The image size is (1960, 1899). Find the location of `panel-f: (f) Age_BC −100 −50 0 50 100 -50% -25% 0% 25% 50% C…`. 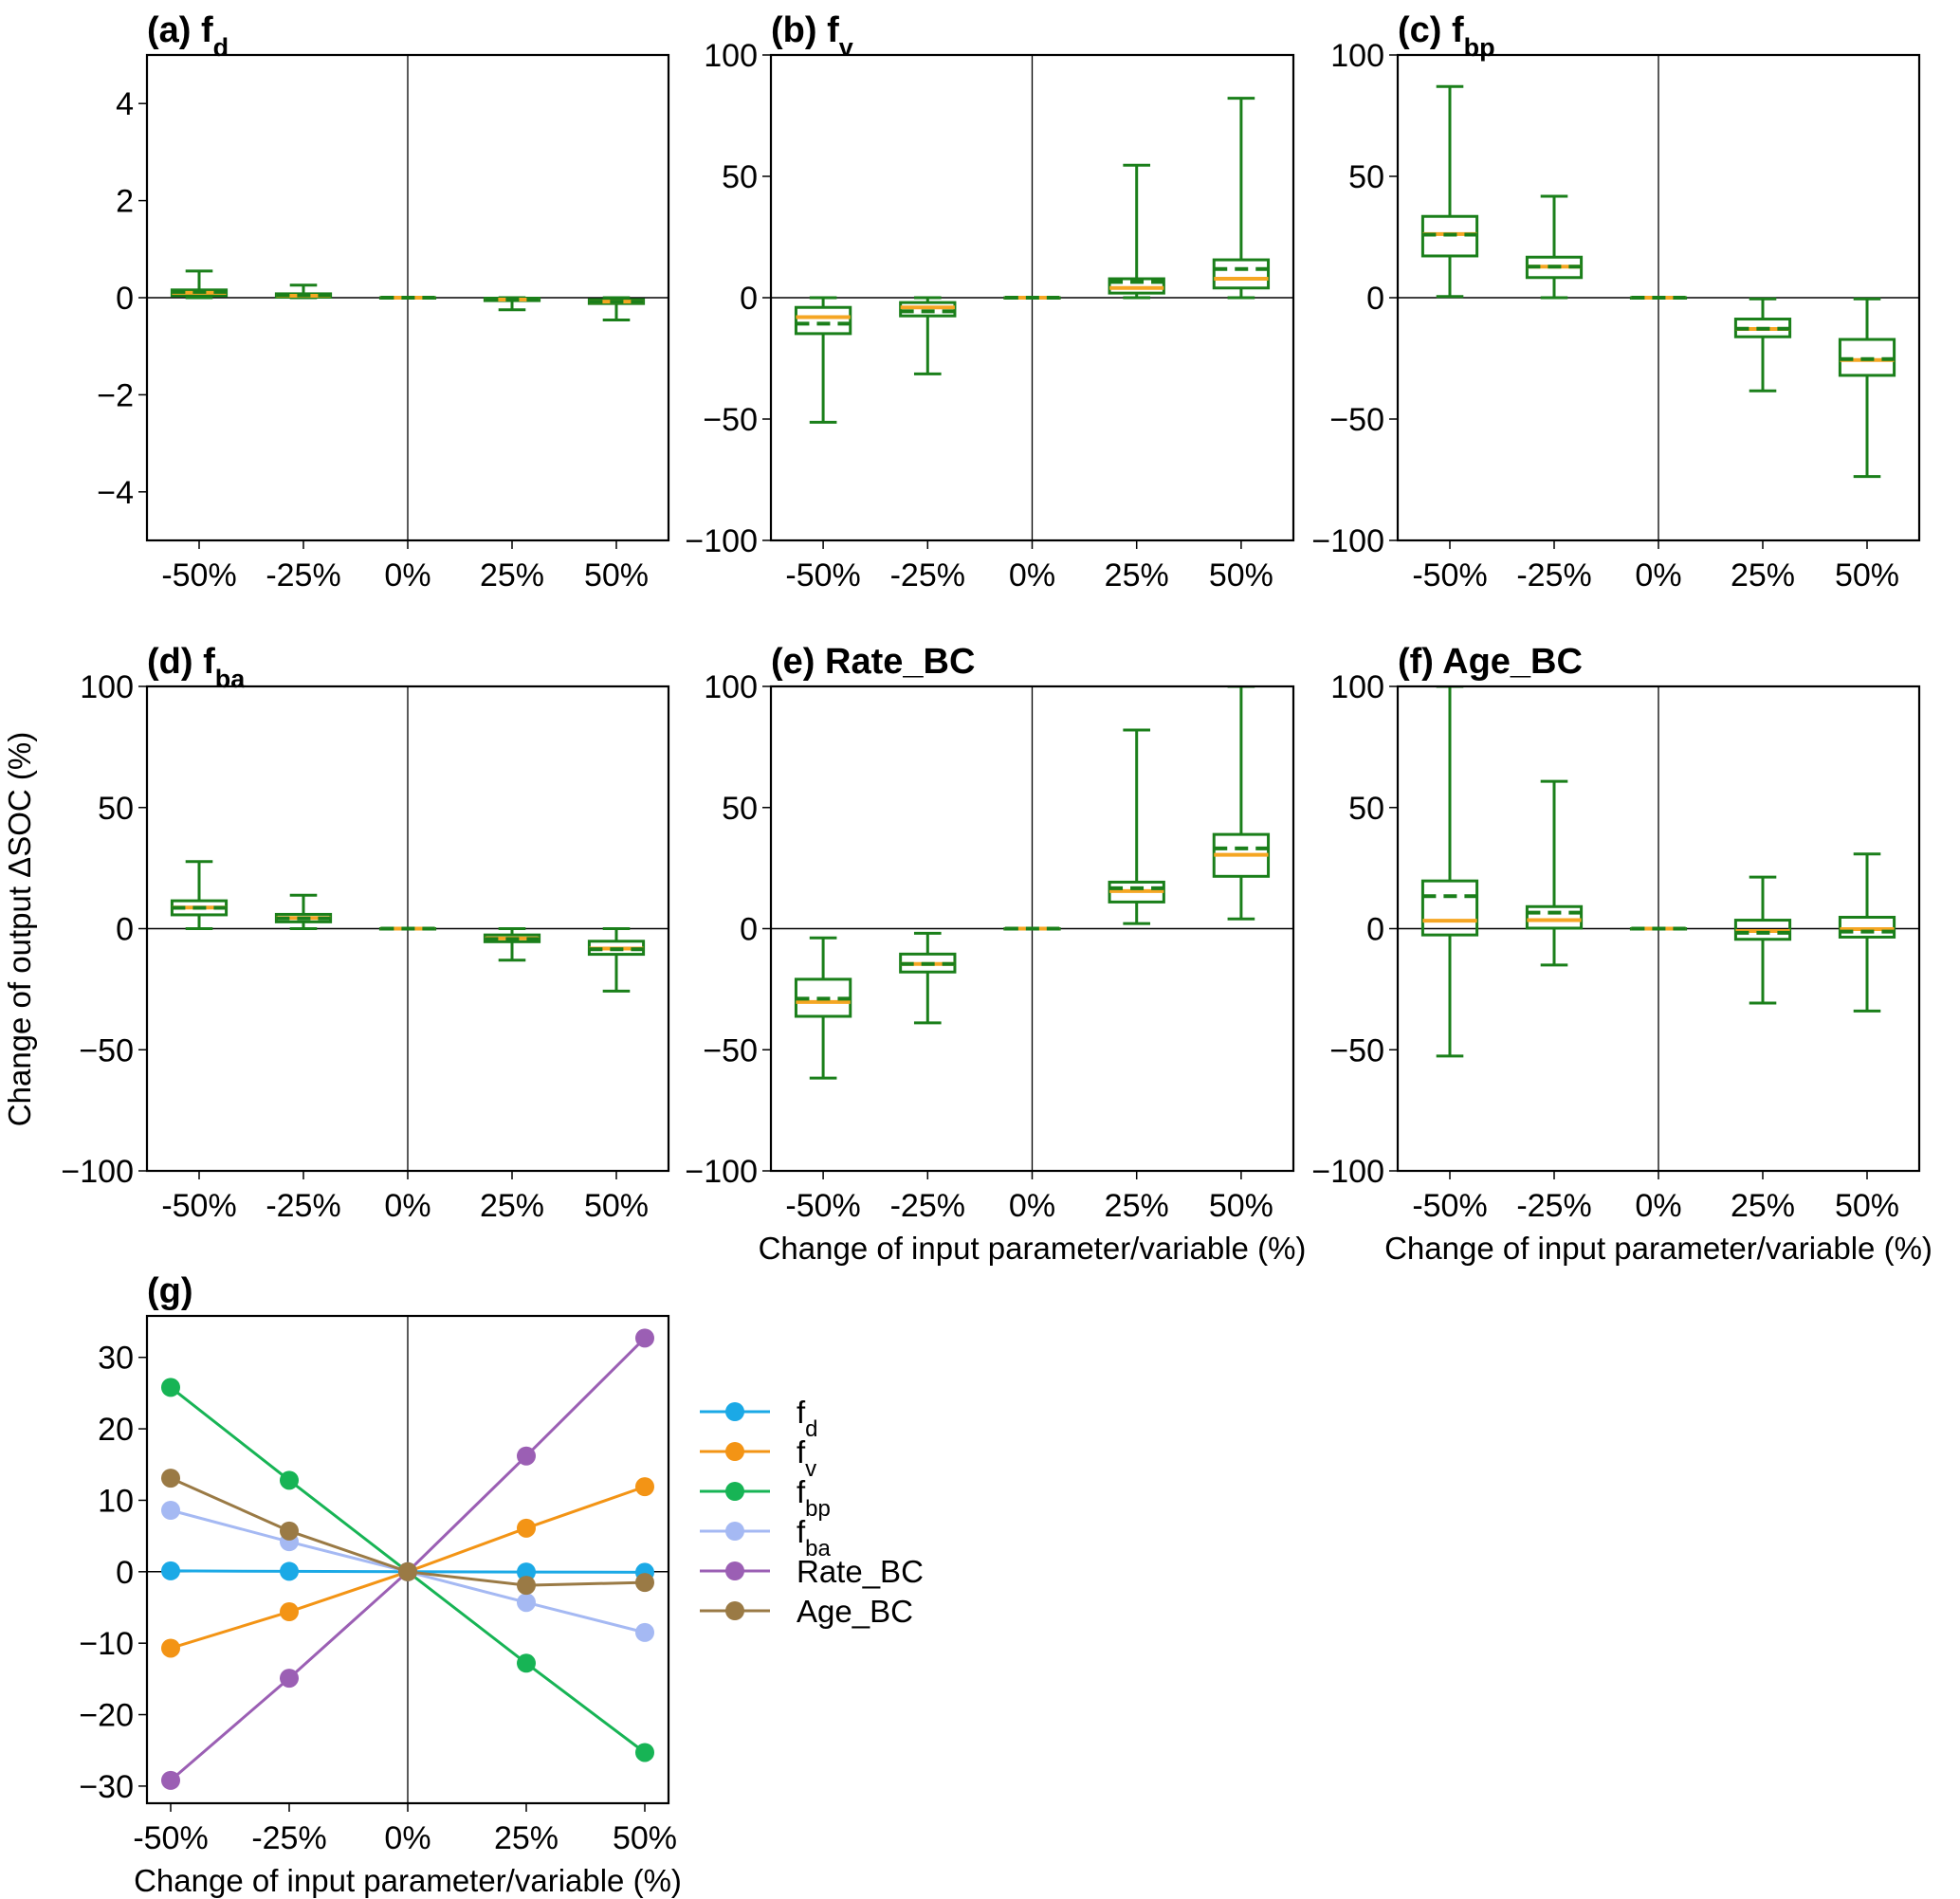

panel-f: (f) Age_BC −100 −50 0 50 100 -50% -25% 0% 25% 50% C… is located at coordinates (1622, 954).